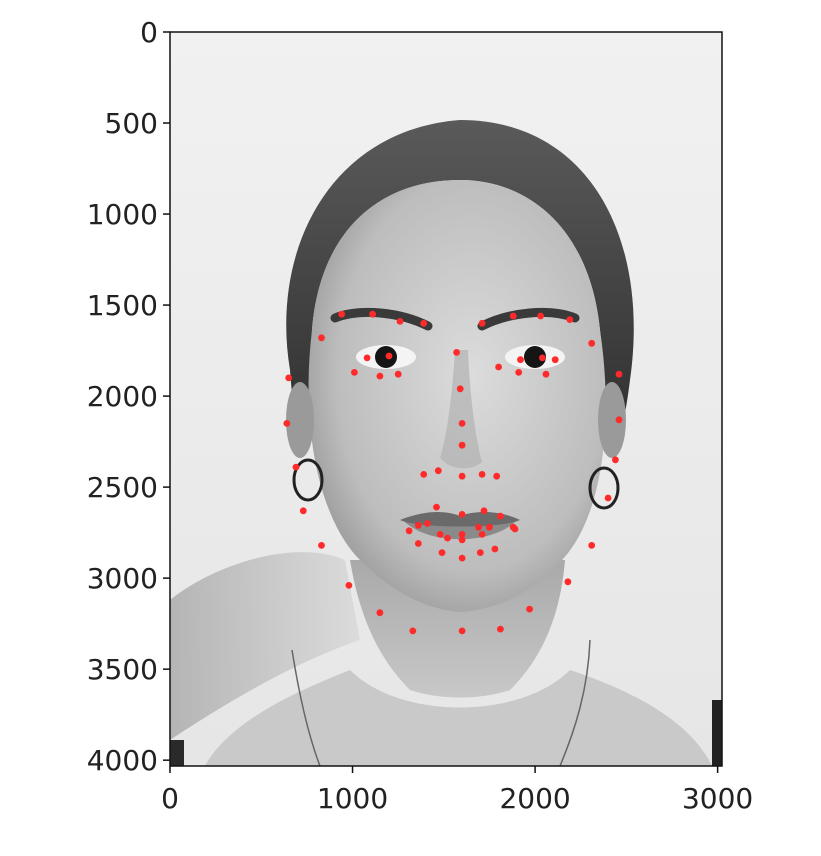  Describe the element at coordinates (122, 578) in the screenshot. I see `y-tick-label: 3000` at that location.